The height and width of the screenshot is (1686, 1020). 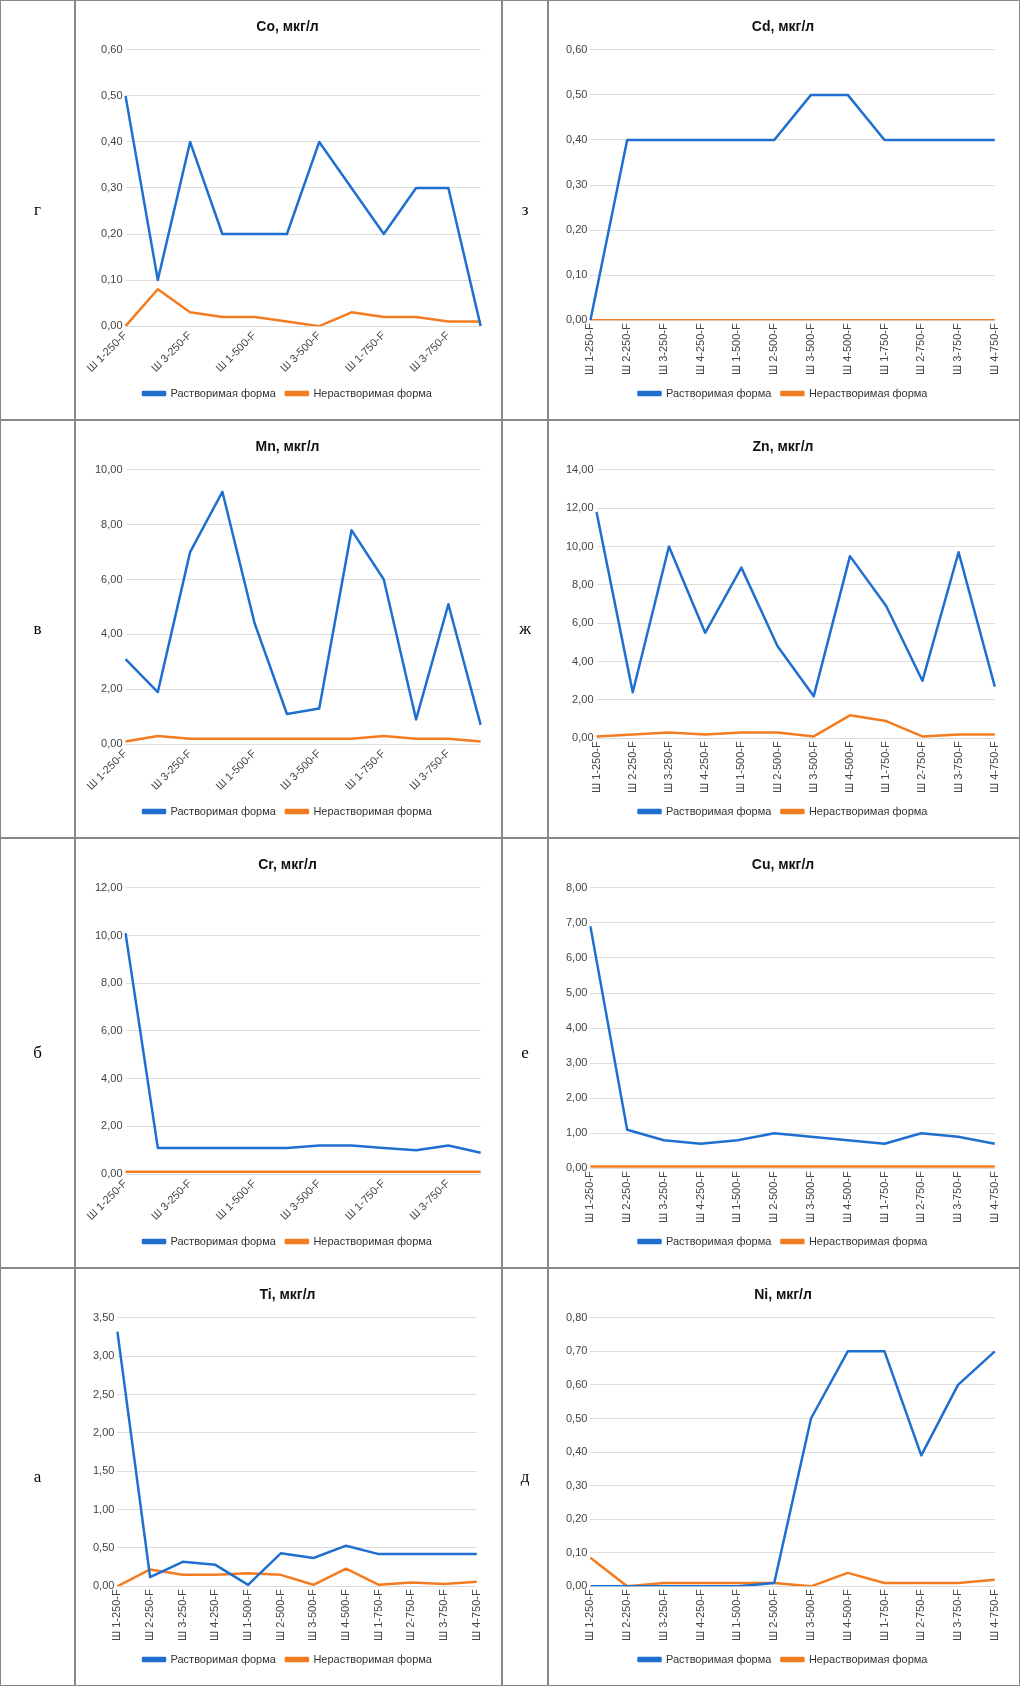 I want to click on text: а, so click(x=37, y=1477).